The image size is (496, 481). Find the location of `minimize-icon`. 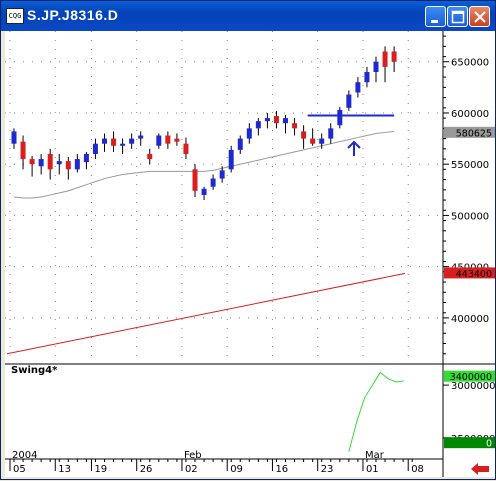

minimize-icon is located at coordinates (434, 21).